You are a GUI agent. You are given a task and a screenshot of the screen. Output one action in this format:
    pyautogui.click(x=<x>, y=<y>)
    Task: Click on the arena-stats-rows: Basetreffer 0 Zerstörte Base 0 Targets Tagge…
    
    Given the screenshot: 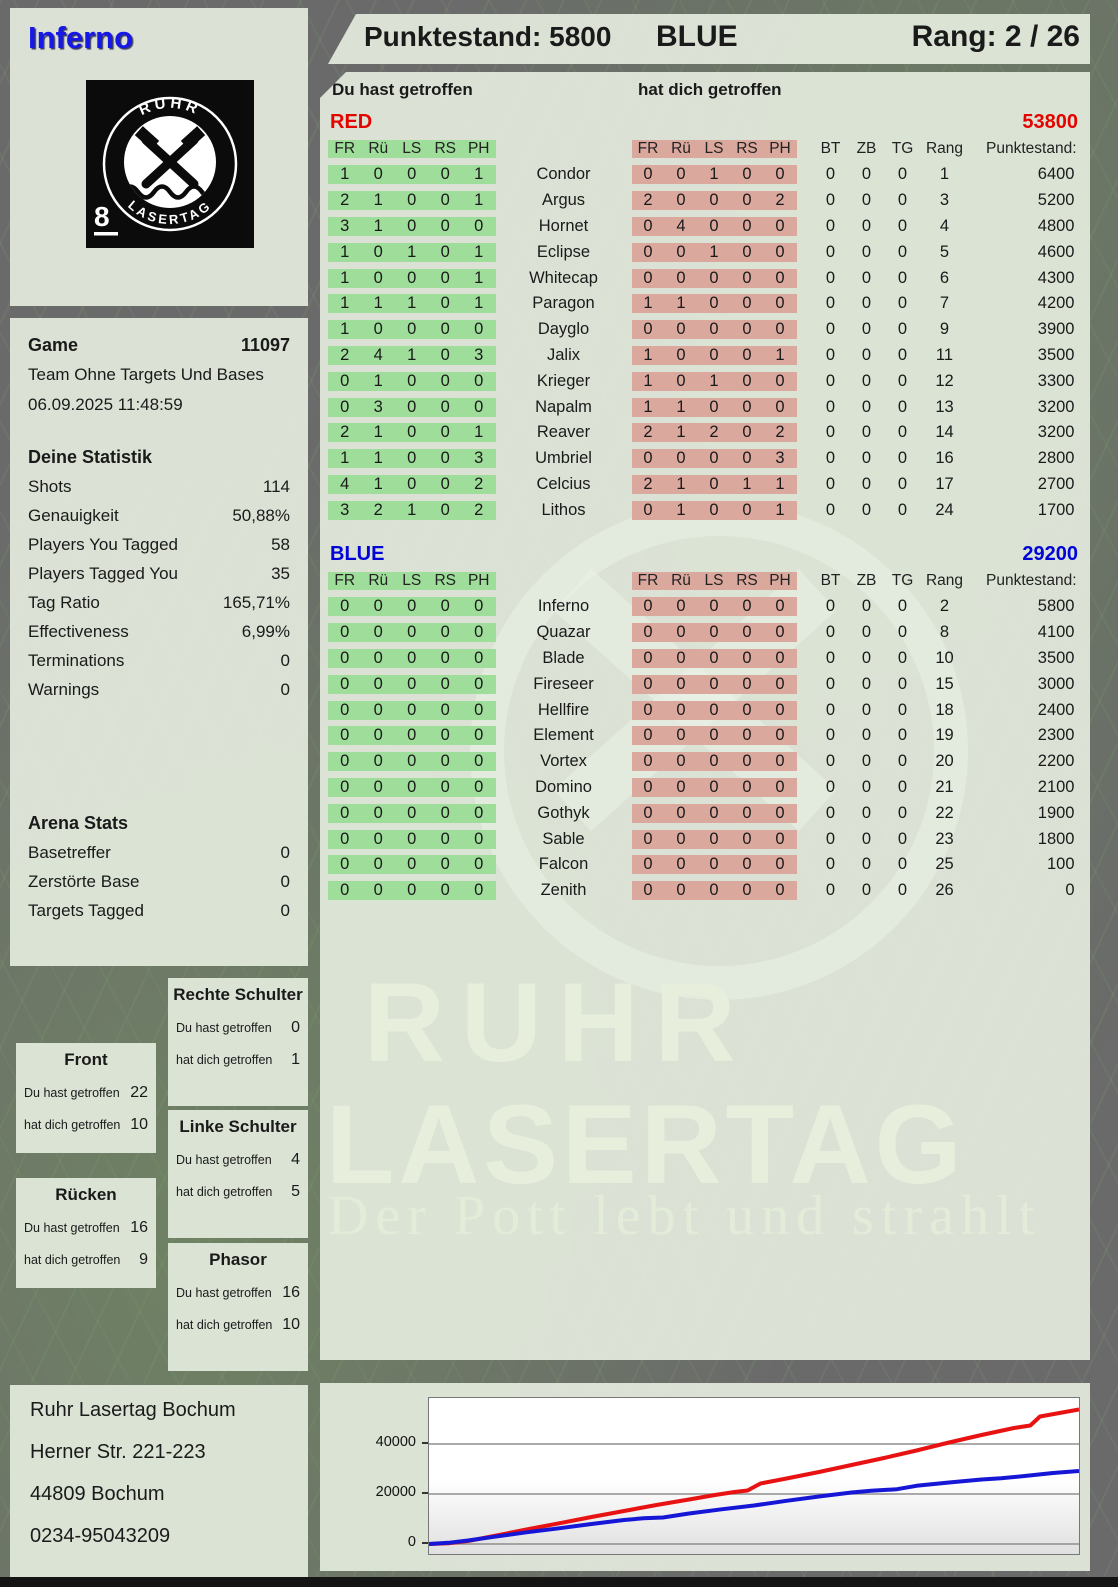 What is the action you would take?
    pyautogui.click(x=159, y=881)
    